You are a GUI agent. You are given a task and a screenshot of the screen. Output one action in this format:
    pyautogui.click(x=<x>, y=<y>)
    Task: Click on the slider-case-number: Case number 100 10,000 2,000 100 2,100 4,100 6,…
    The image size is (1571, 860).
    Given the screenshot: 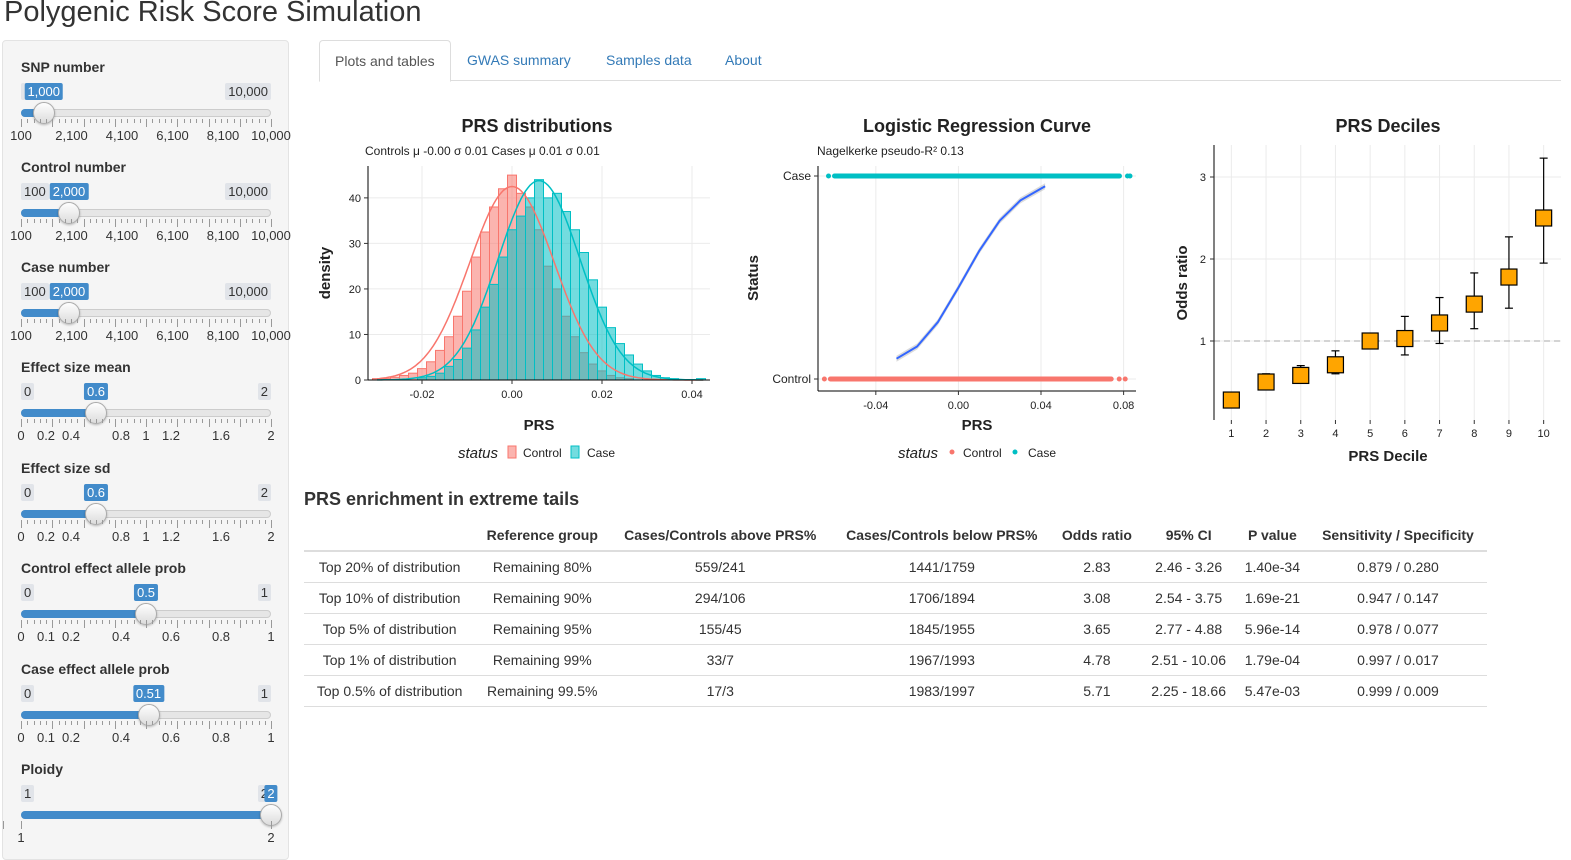 What is the action you would take?
    pyautogui.click(x=147, y=307)
    